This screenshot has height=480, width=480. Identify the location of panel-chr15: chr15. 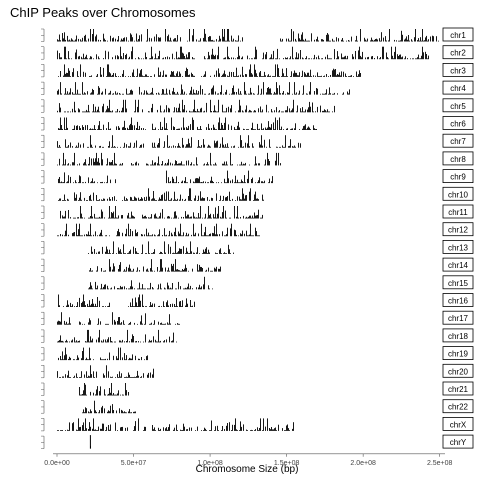
(257, 282).